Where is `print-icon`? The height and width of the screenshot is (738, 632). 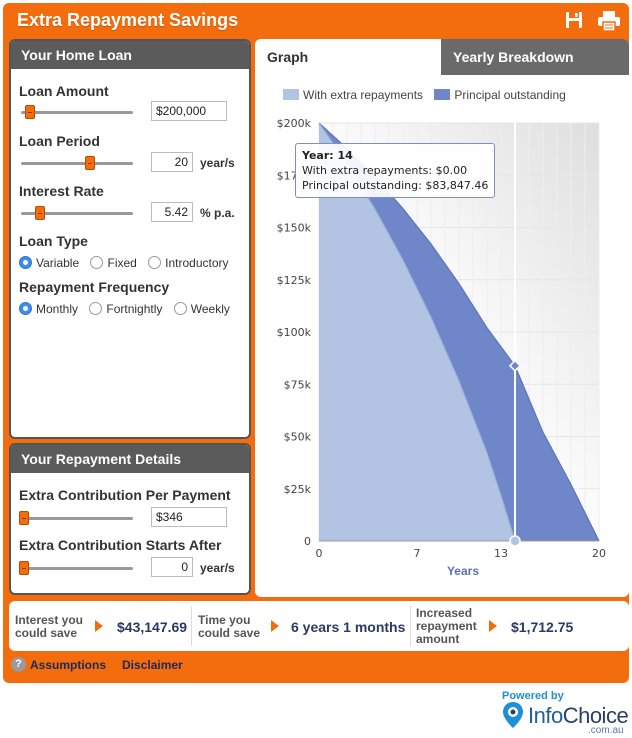 print-icon is located at coordinates (609, 21).